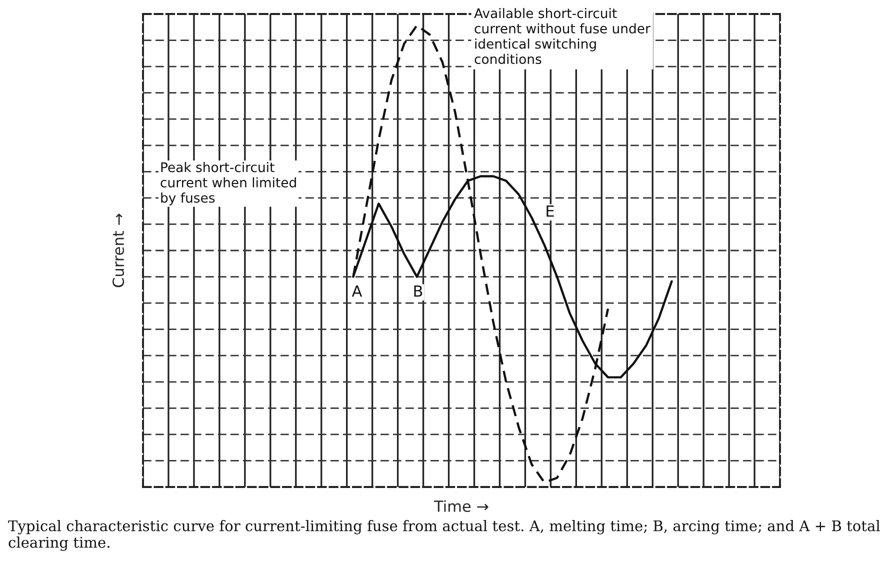  What do you see at coordinates (461, 506) in the screenshot?
I see `x-axis-title: Time →` at bounding box center [461, 506].